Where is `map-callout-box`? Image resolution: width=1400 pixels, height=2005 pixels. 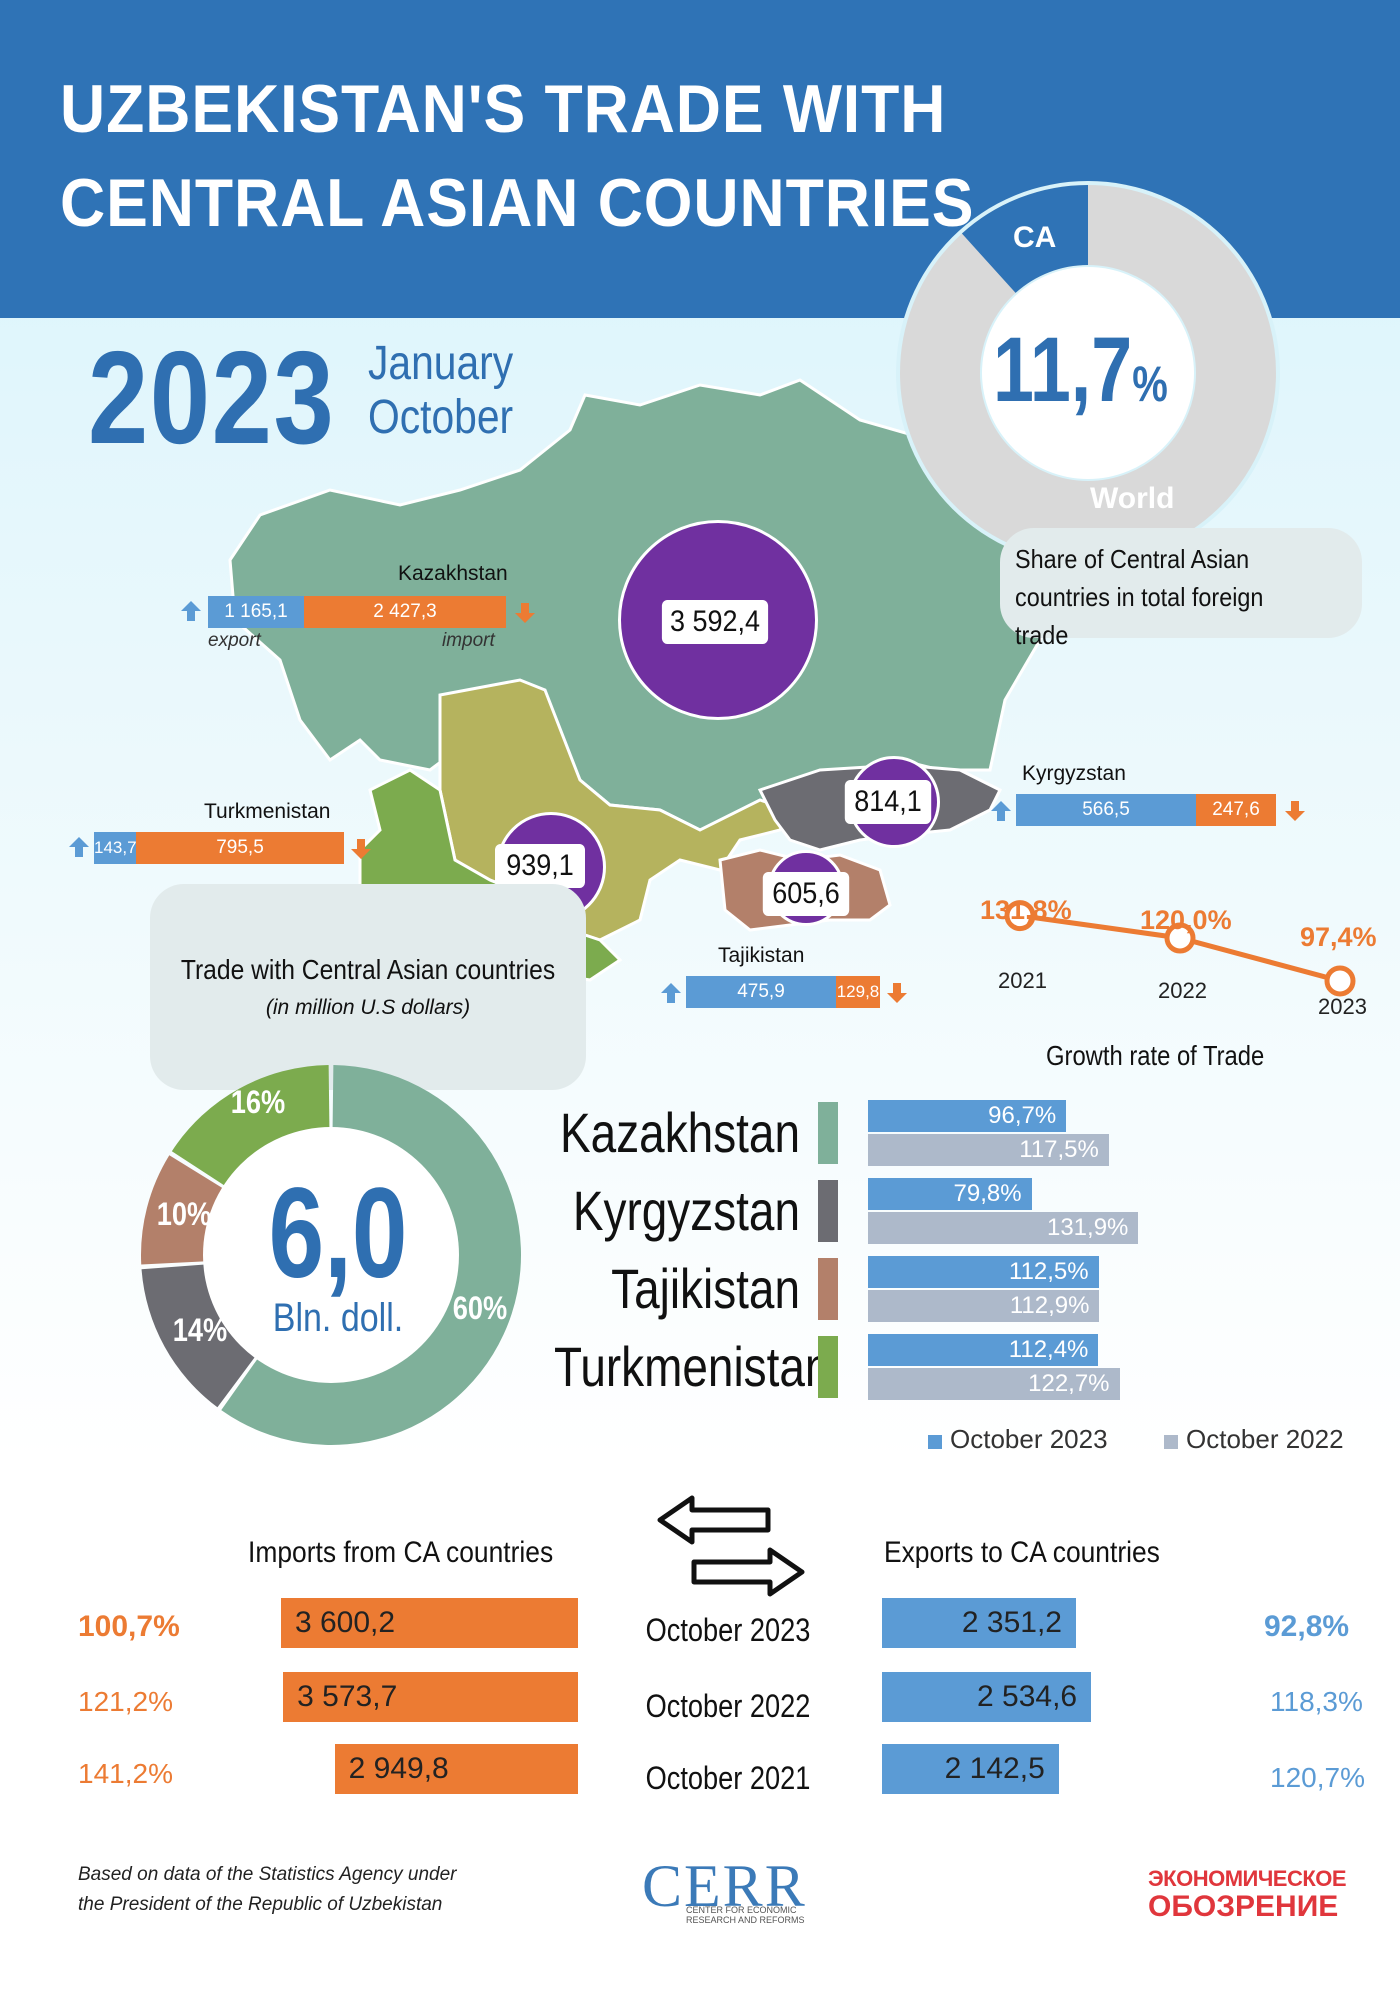 map-callout-box is located at coordinates (368, 987).